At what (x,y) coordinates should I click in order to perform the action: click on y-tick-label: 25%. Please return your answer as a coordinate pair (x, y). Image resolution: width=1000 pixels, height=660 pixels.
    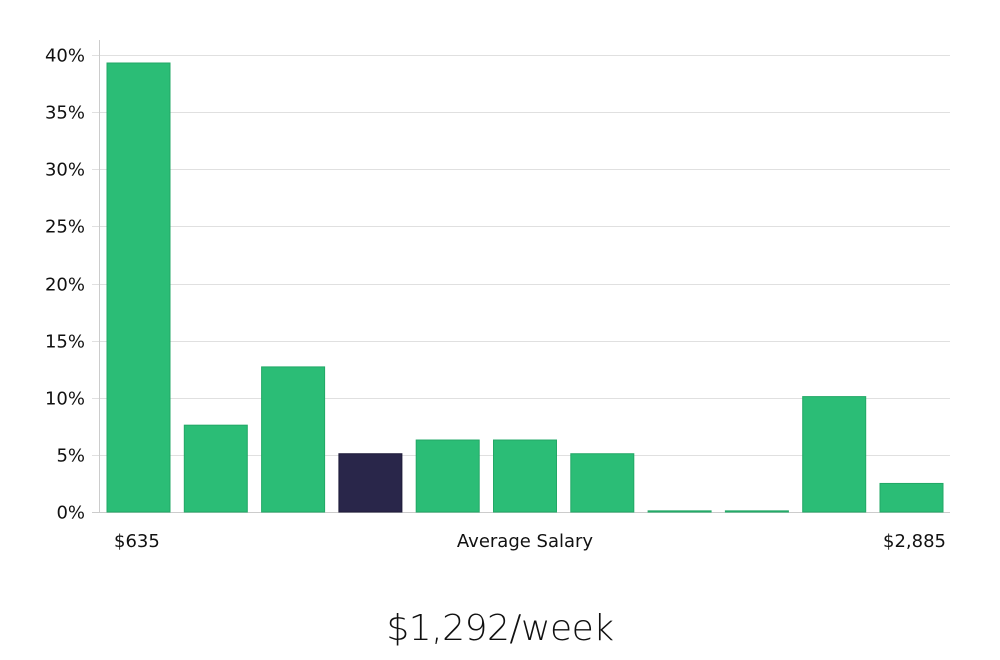
    Looking at the image, I should click on (65, 227).